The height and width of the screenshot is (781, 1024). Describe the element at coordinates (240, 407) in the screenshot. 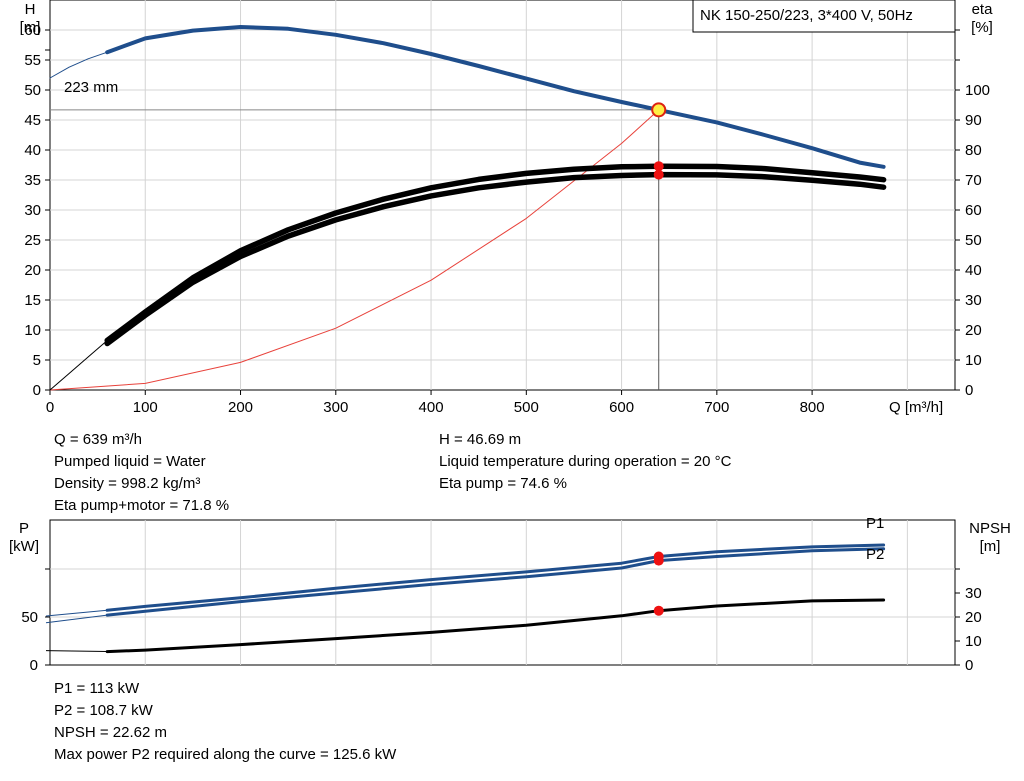

I see `top-x-tick-label-200: 200` at that location.